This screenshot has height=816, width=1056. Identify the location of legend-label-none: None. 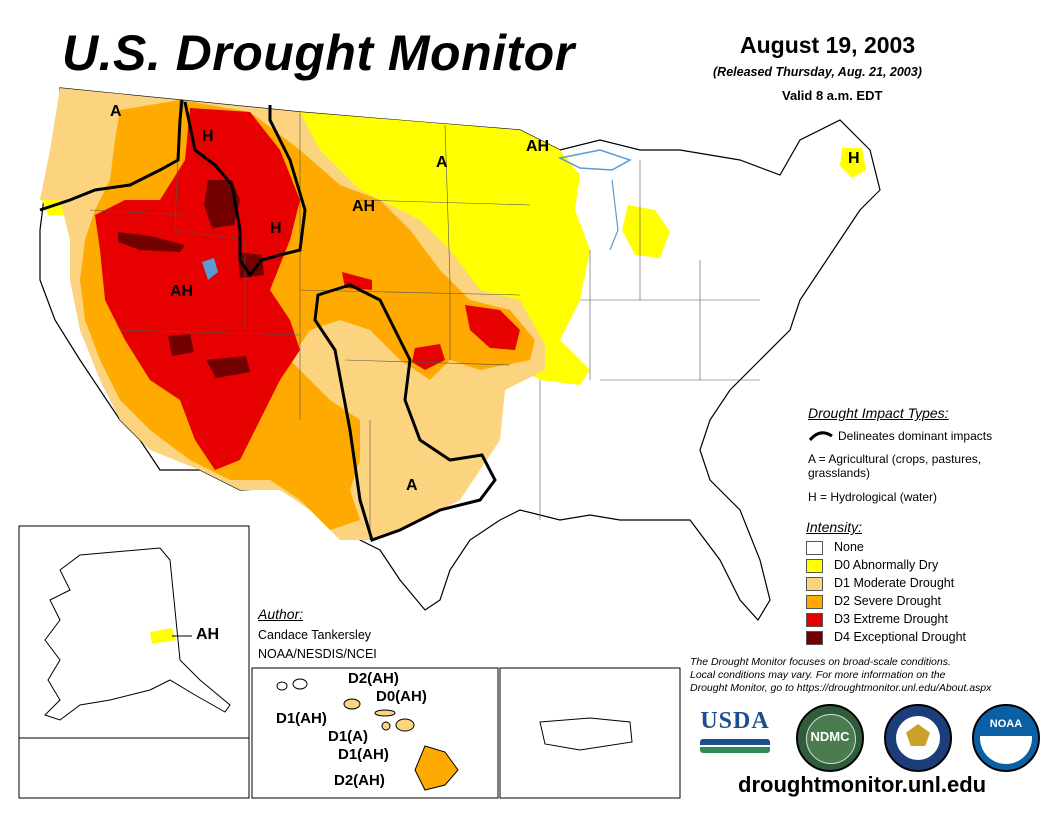
(849, 547).